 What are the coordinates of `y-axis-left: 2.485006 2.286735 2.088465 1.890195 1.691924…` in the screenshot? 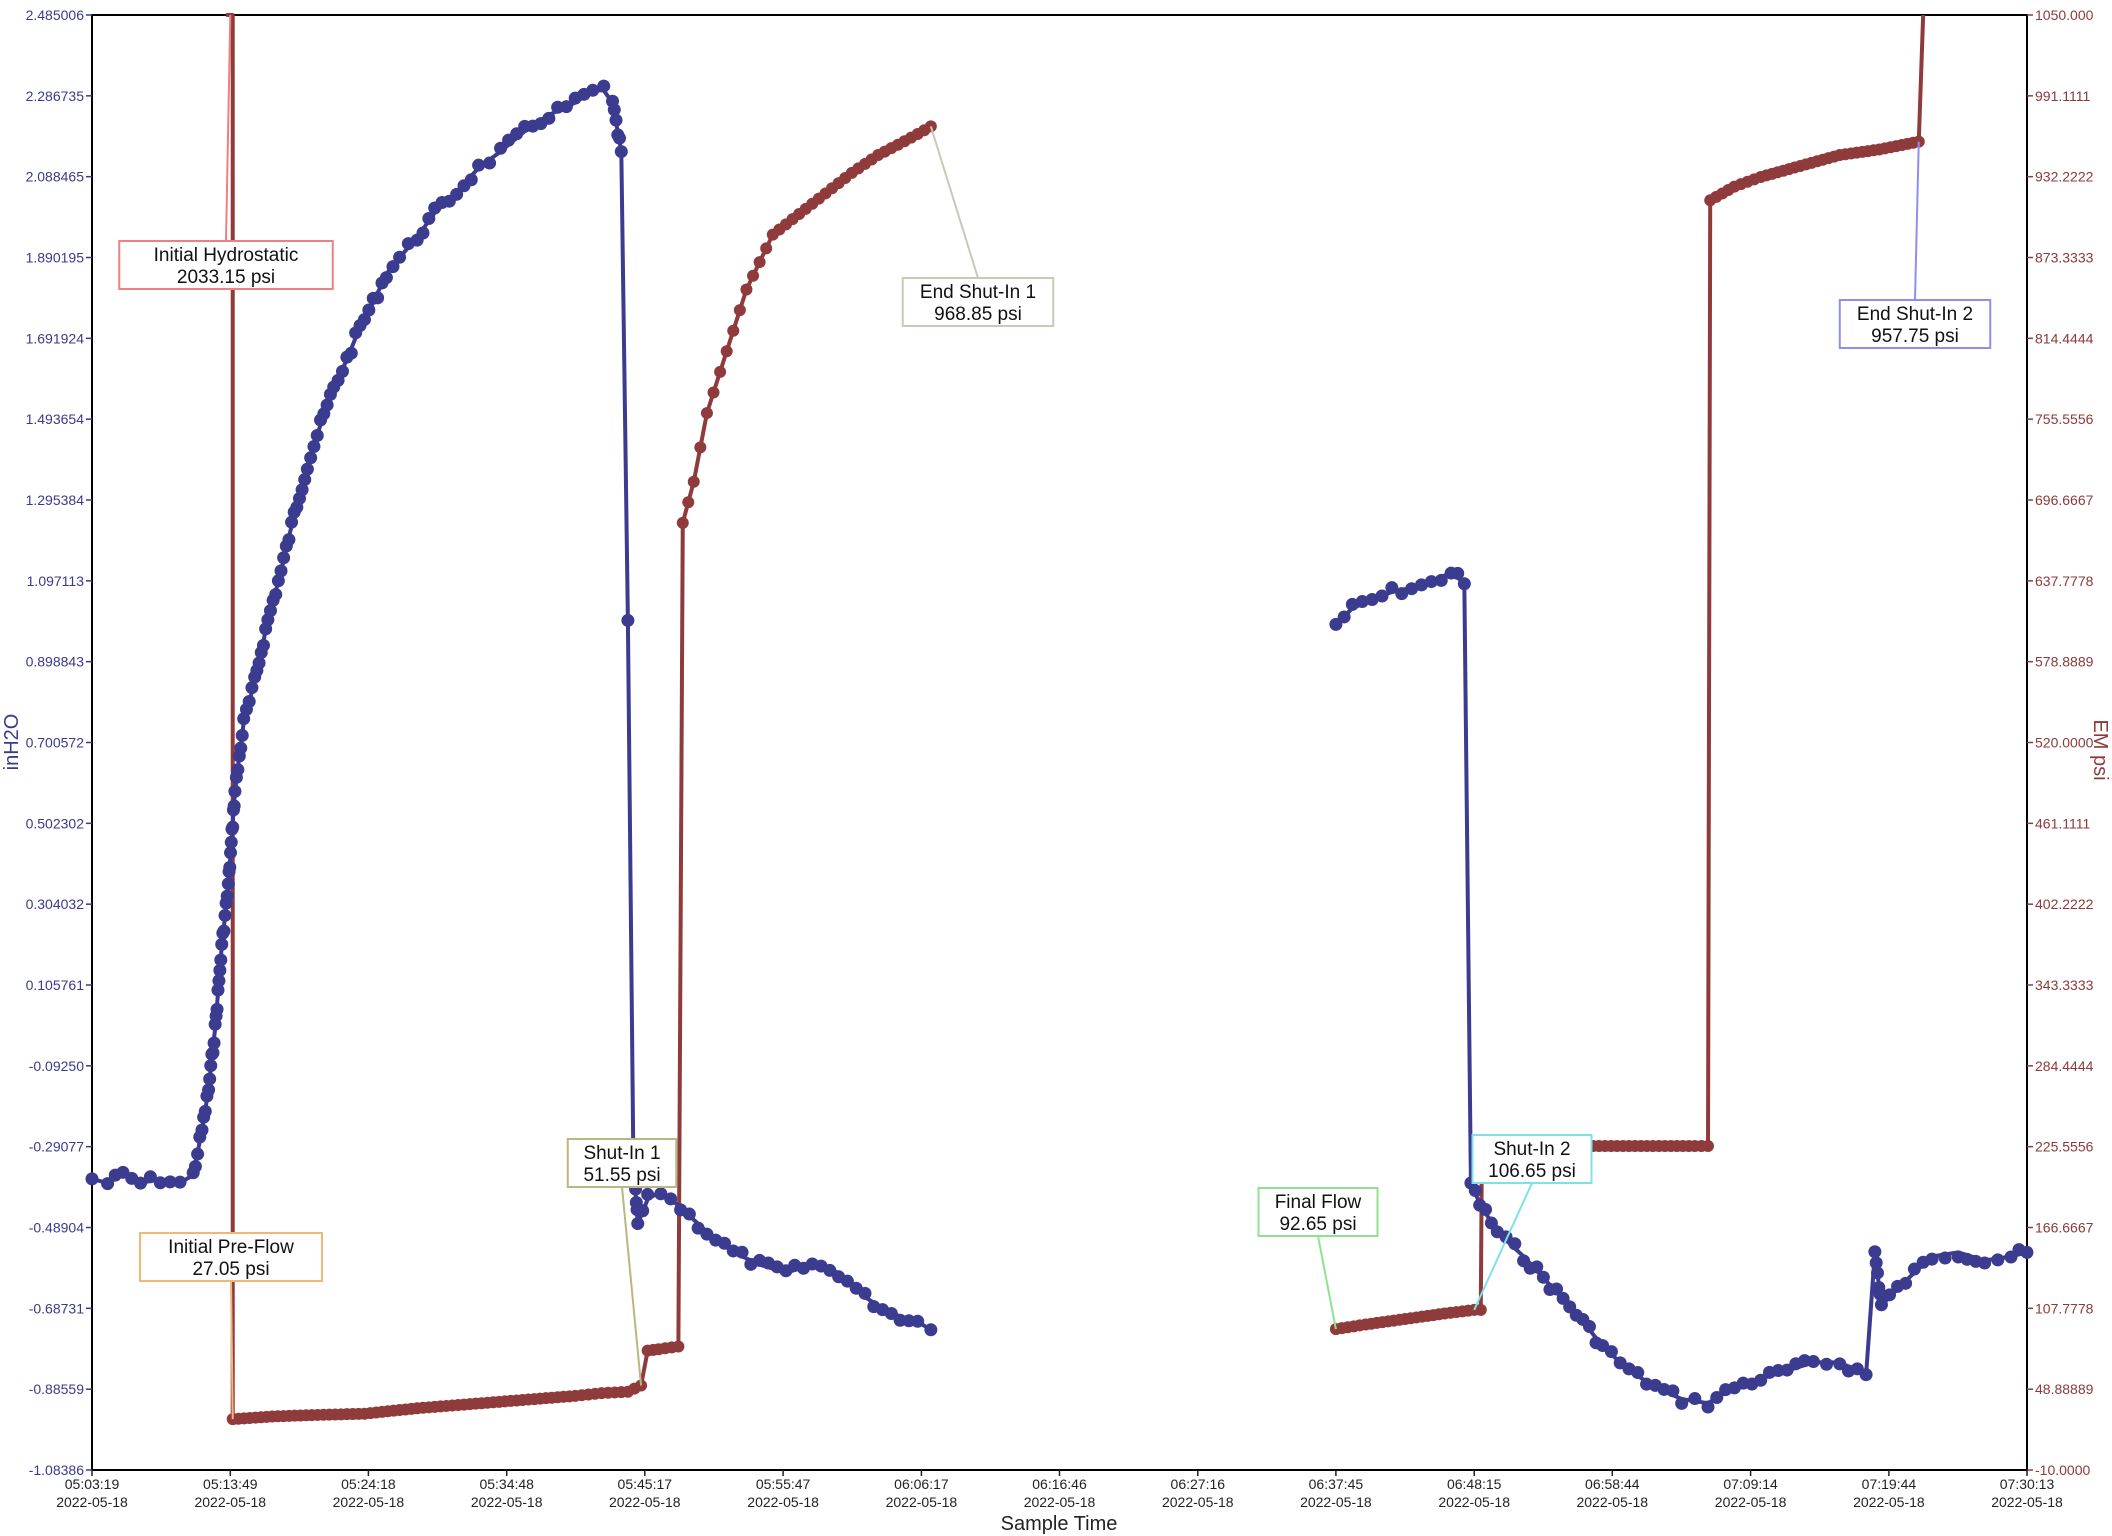 It's located at (59, 742).